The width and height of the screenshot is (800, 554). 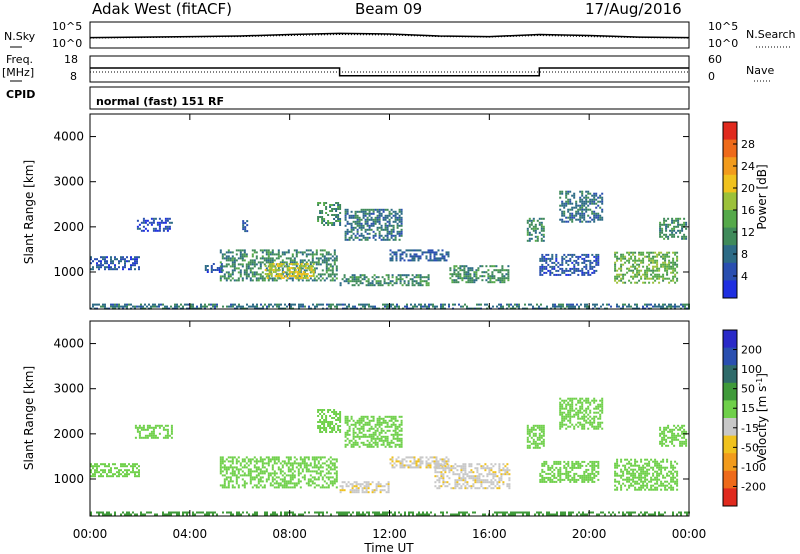 I want to click on echo-patch, so click(x=535, y=436).